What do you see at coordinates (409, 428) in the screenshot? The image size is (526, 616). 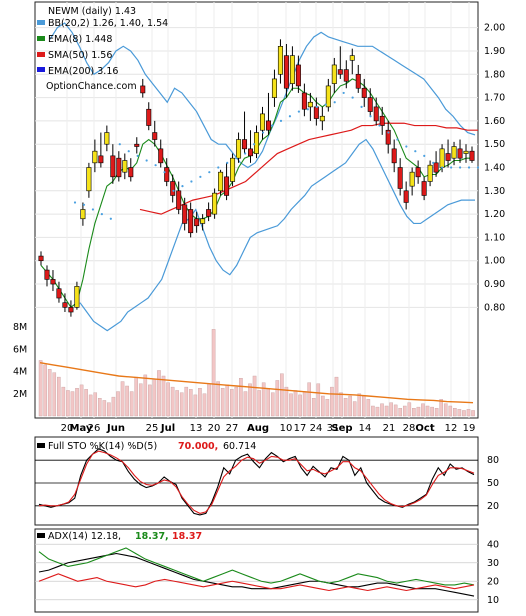 I see `x-tick-label: 28` at bounding box center [409, 428].